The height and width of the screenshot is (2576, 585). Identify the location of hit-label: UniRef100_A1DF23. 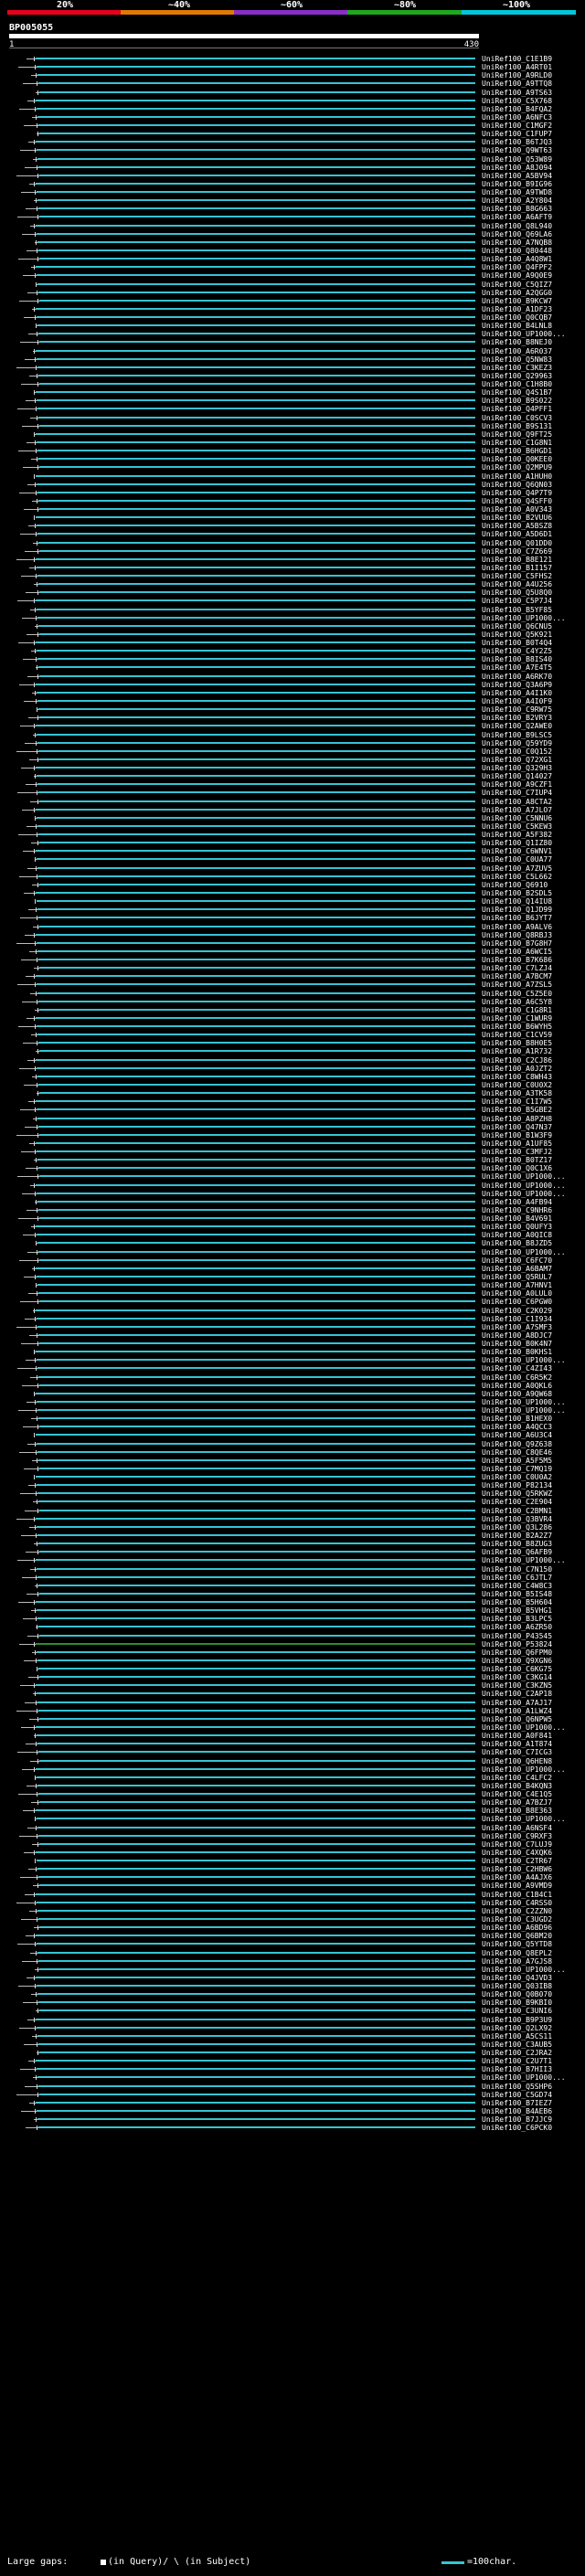
(517, 308).